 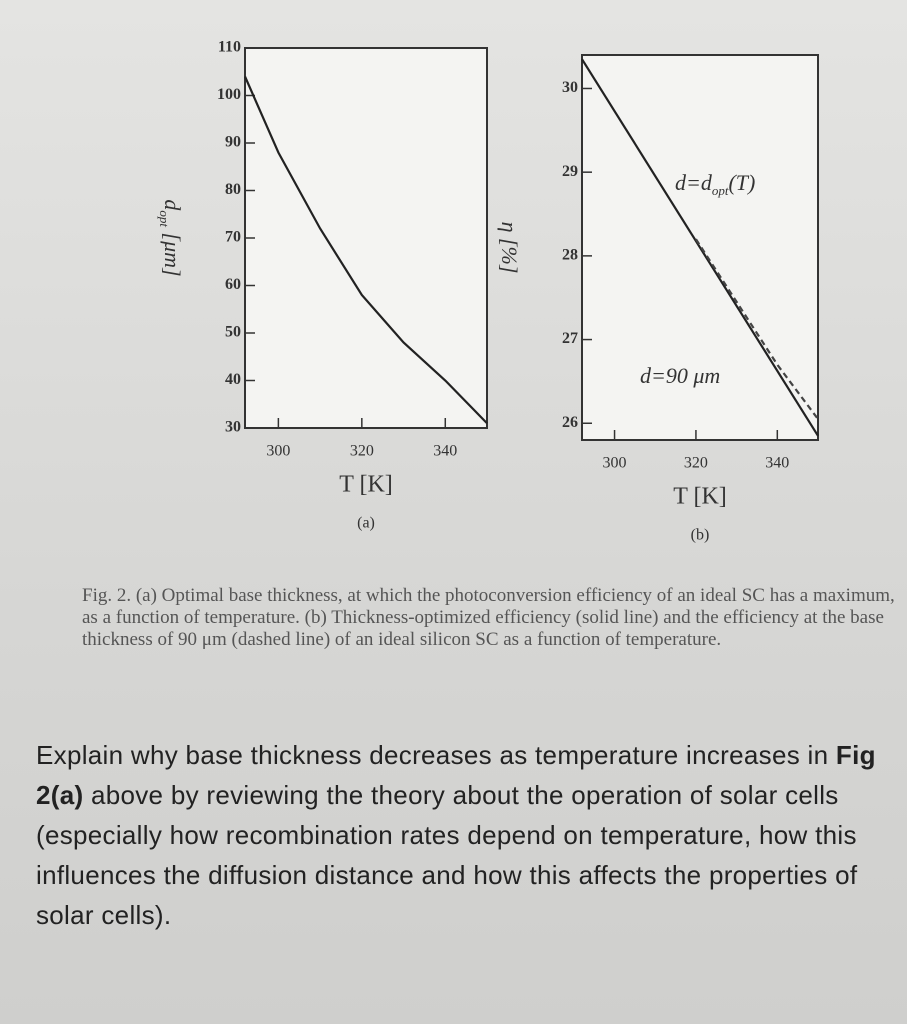 I want to click on y-axis-label-part: [%], so click(x=509, y=252).